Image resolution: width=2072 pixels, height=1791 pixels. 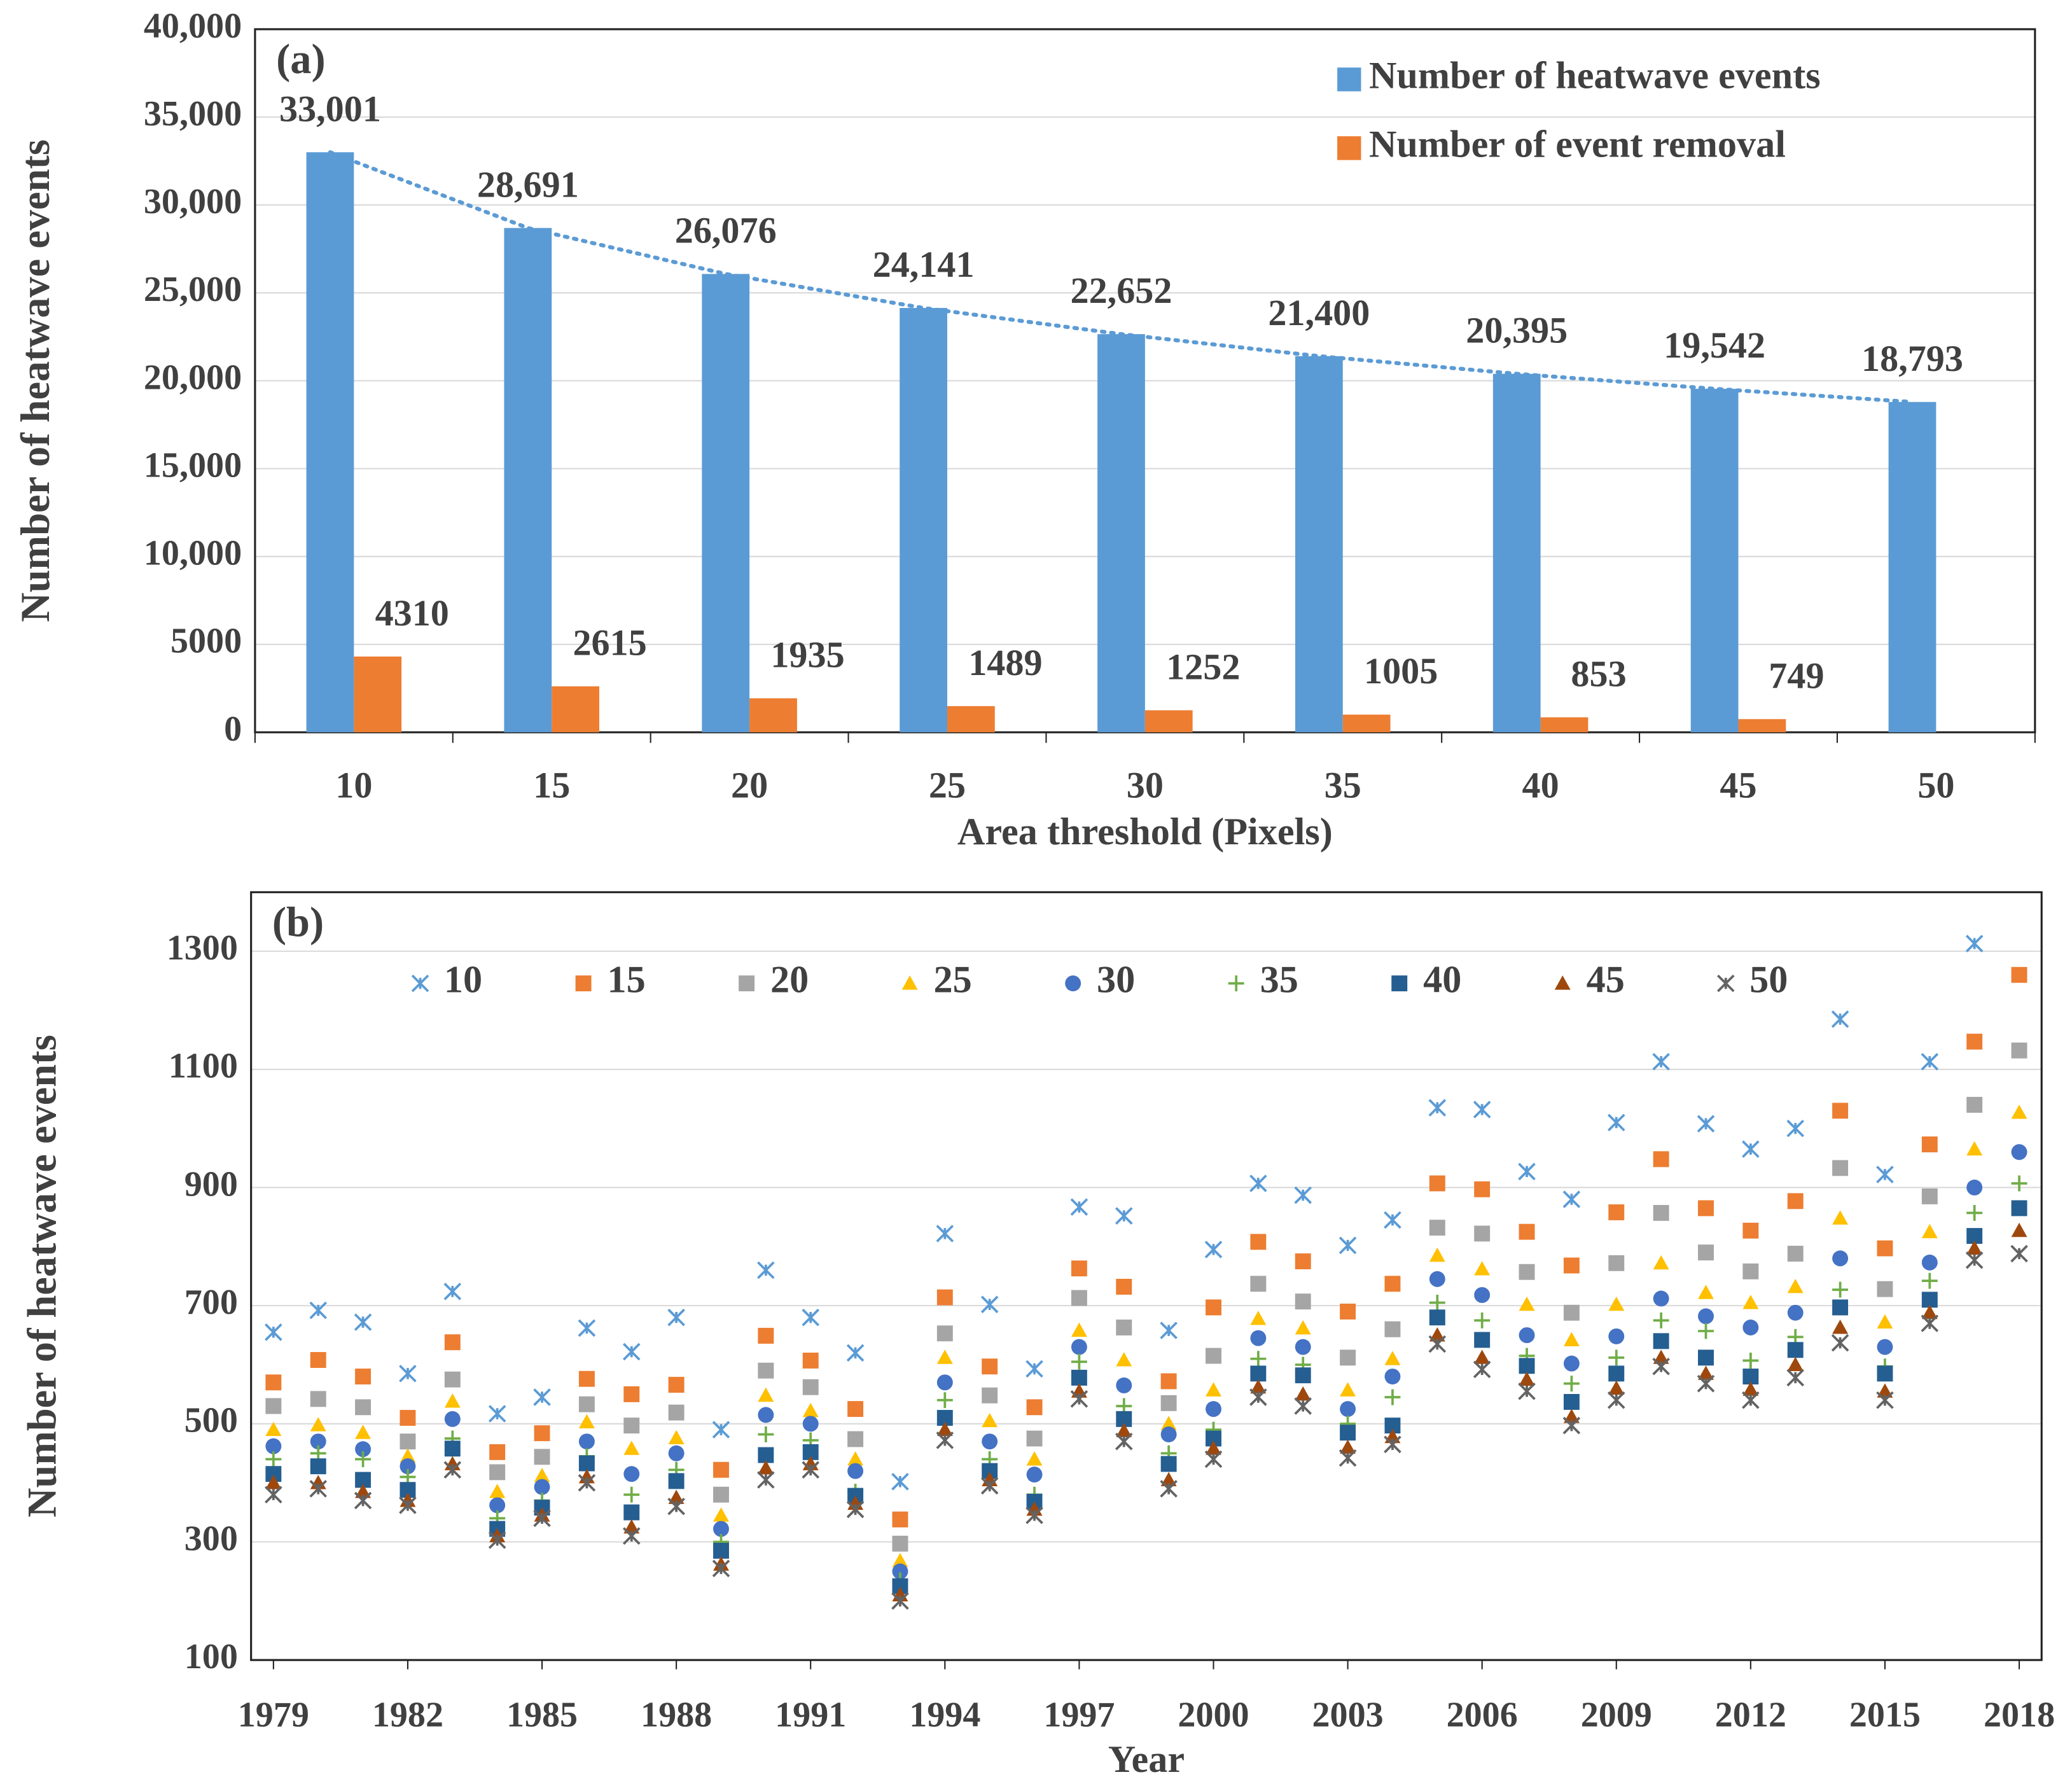 I want to click on y-tick-label: 15,000, so click(x=193, y=465).